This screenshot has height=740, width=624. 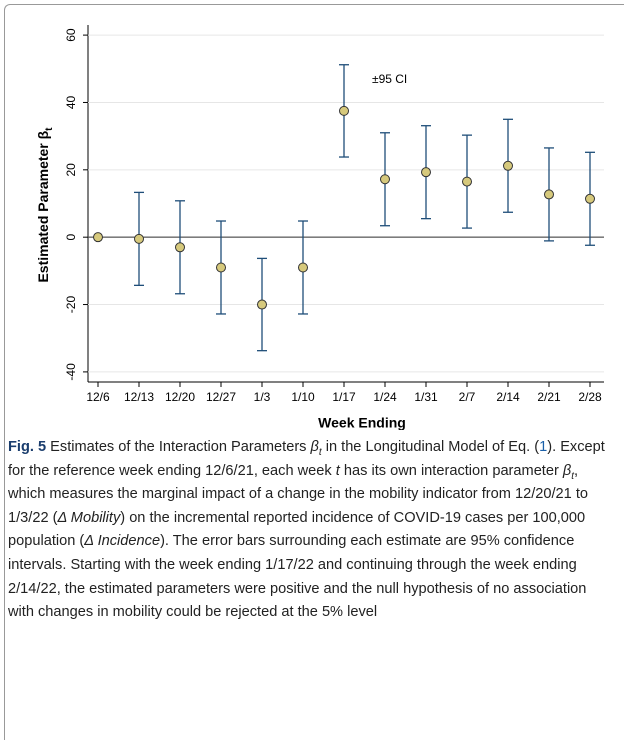 I want to click on y-axis-label-sub: t, so click(x=49, y=129).